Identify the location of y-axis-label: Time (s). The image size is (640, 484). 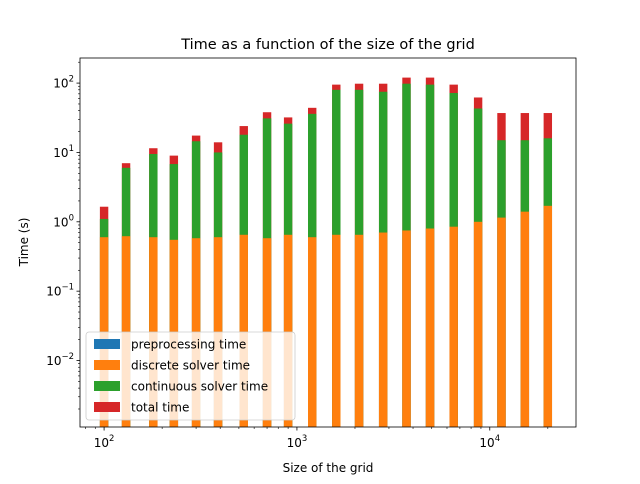
(24, 243).